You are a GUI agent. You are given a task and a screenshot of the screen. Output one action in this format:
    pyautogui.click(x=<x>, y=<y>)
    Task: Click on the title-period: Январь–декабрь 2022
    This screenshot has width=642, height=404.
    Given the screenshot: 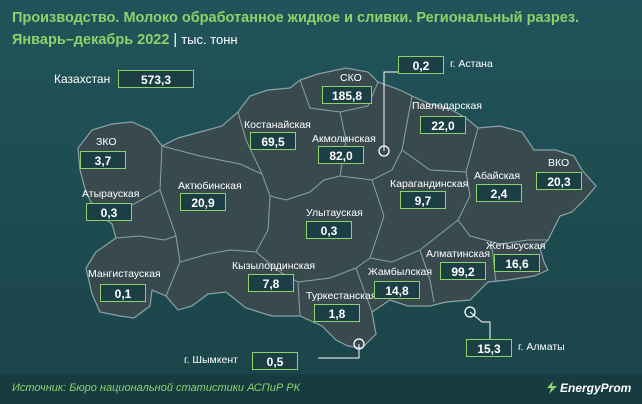 What is the action you would take?
    pyautogui.click(x=91, y=40)
    